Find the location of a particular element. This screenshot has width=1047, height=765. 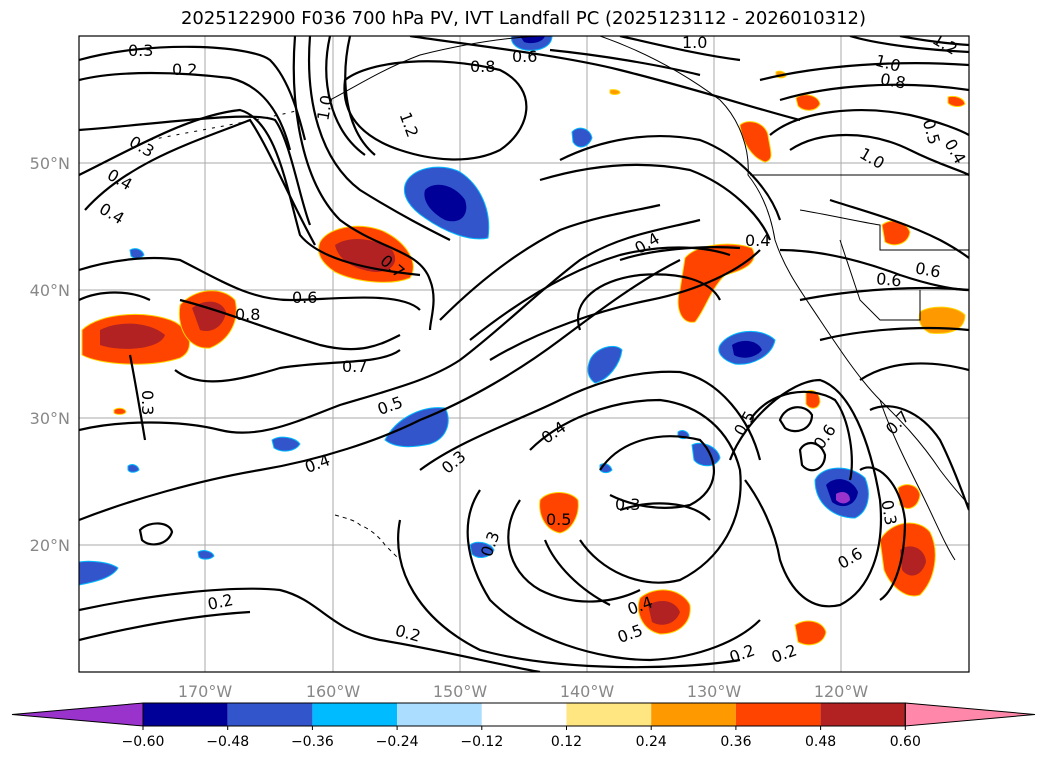

lon-label: 170°W is located at coordinates (205, 691).